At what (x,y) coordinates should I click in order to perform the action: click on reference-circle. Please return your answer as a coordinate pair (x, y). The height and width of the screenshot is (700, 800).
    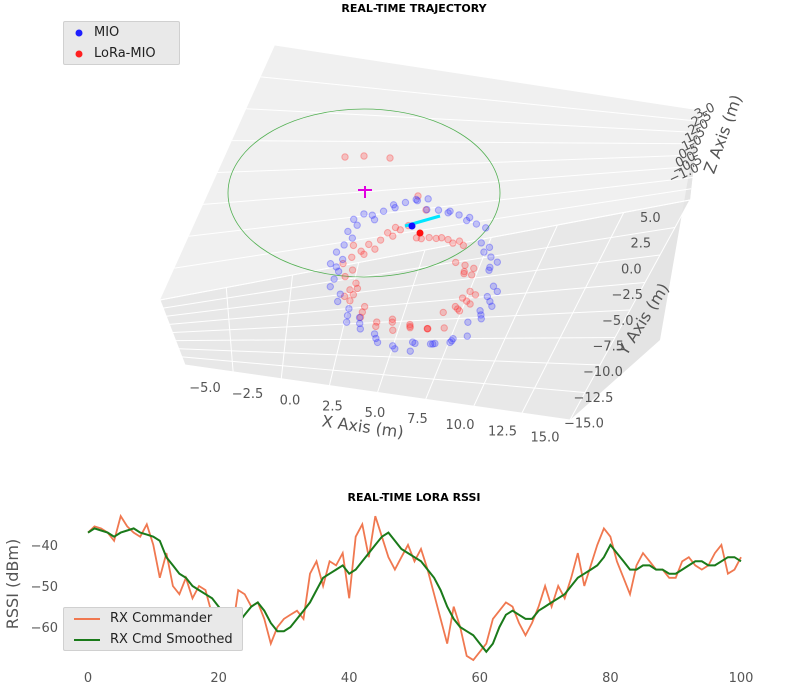
    Looking at the image, I should click on (364, 193).